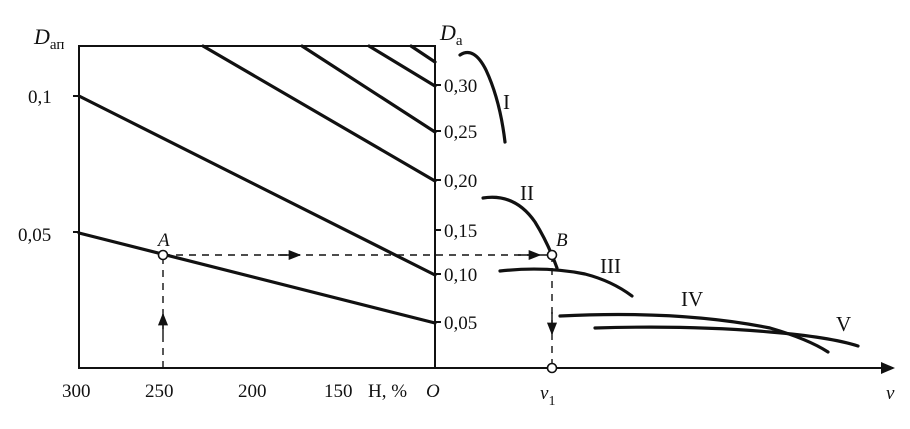  What do you see at coordinates (527, 193) in the screenshot?
I see `curve-label-II: II` at bounding box center [527, 193].